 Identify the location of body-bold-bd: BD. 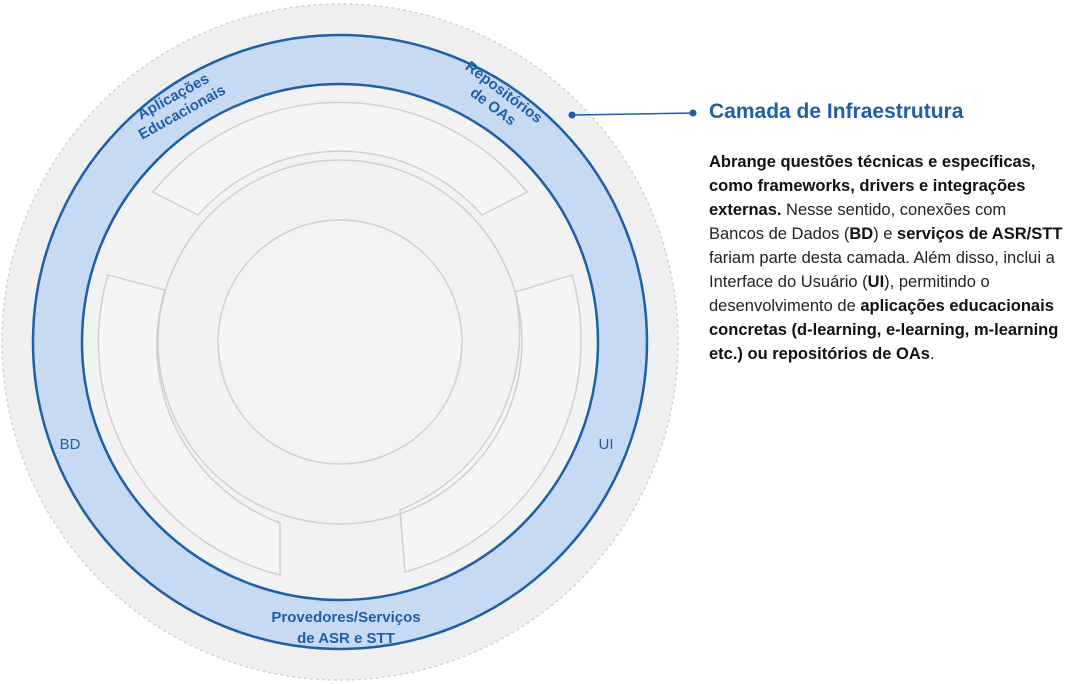
(861, 234).